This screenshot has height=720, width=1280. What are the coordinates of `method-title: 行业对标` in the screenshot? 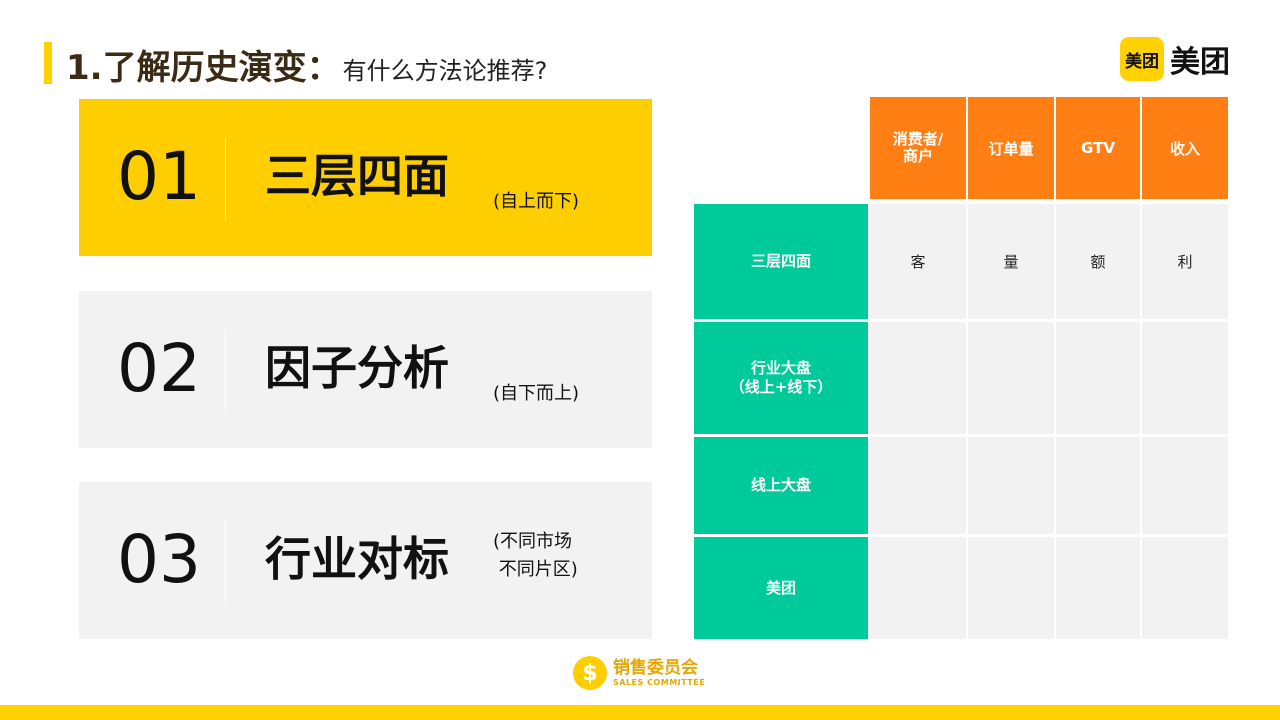 It's located at (357, 559).